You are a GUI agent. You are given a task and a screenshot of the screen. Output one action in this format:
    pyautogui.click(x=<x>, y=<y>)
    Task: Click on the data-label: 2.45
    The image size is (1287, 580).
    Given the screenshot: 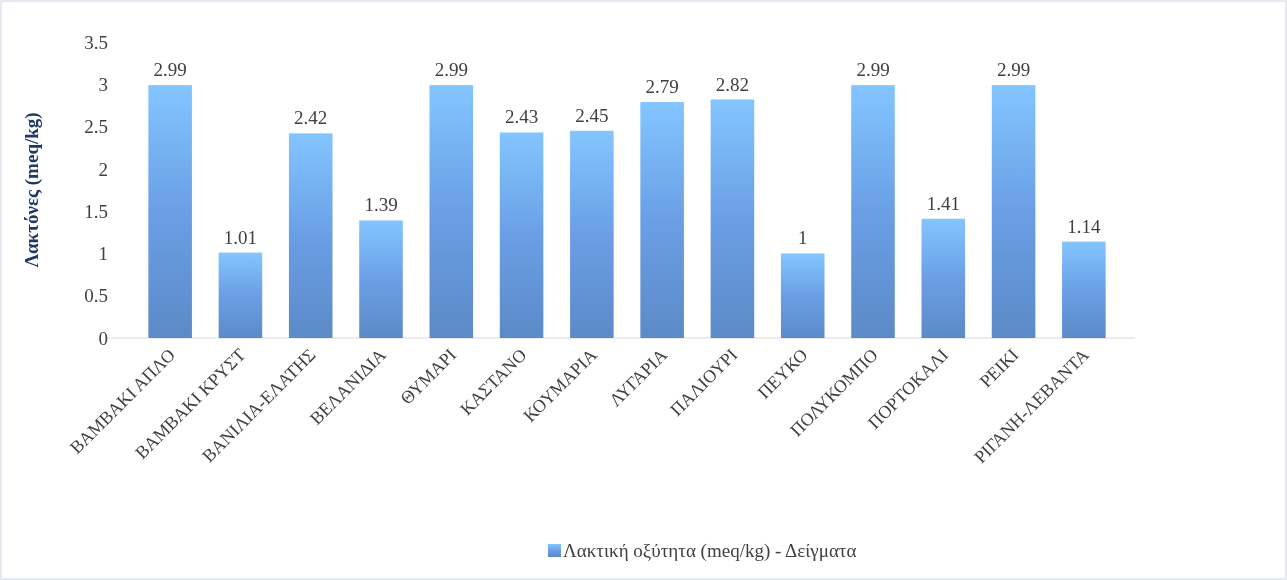 What is the action you would take?
    pyautogui.click(x=592, y=115)
    